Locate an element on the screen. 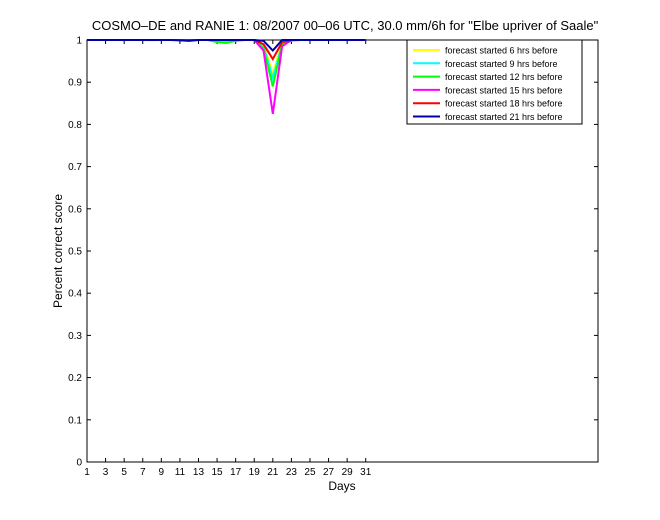 Image resolution: width=660 pixels, height=520 pixels. y-tick-label: 1 is located at coordinates (79, 41).